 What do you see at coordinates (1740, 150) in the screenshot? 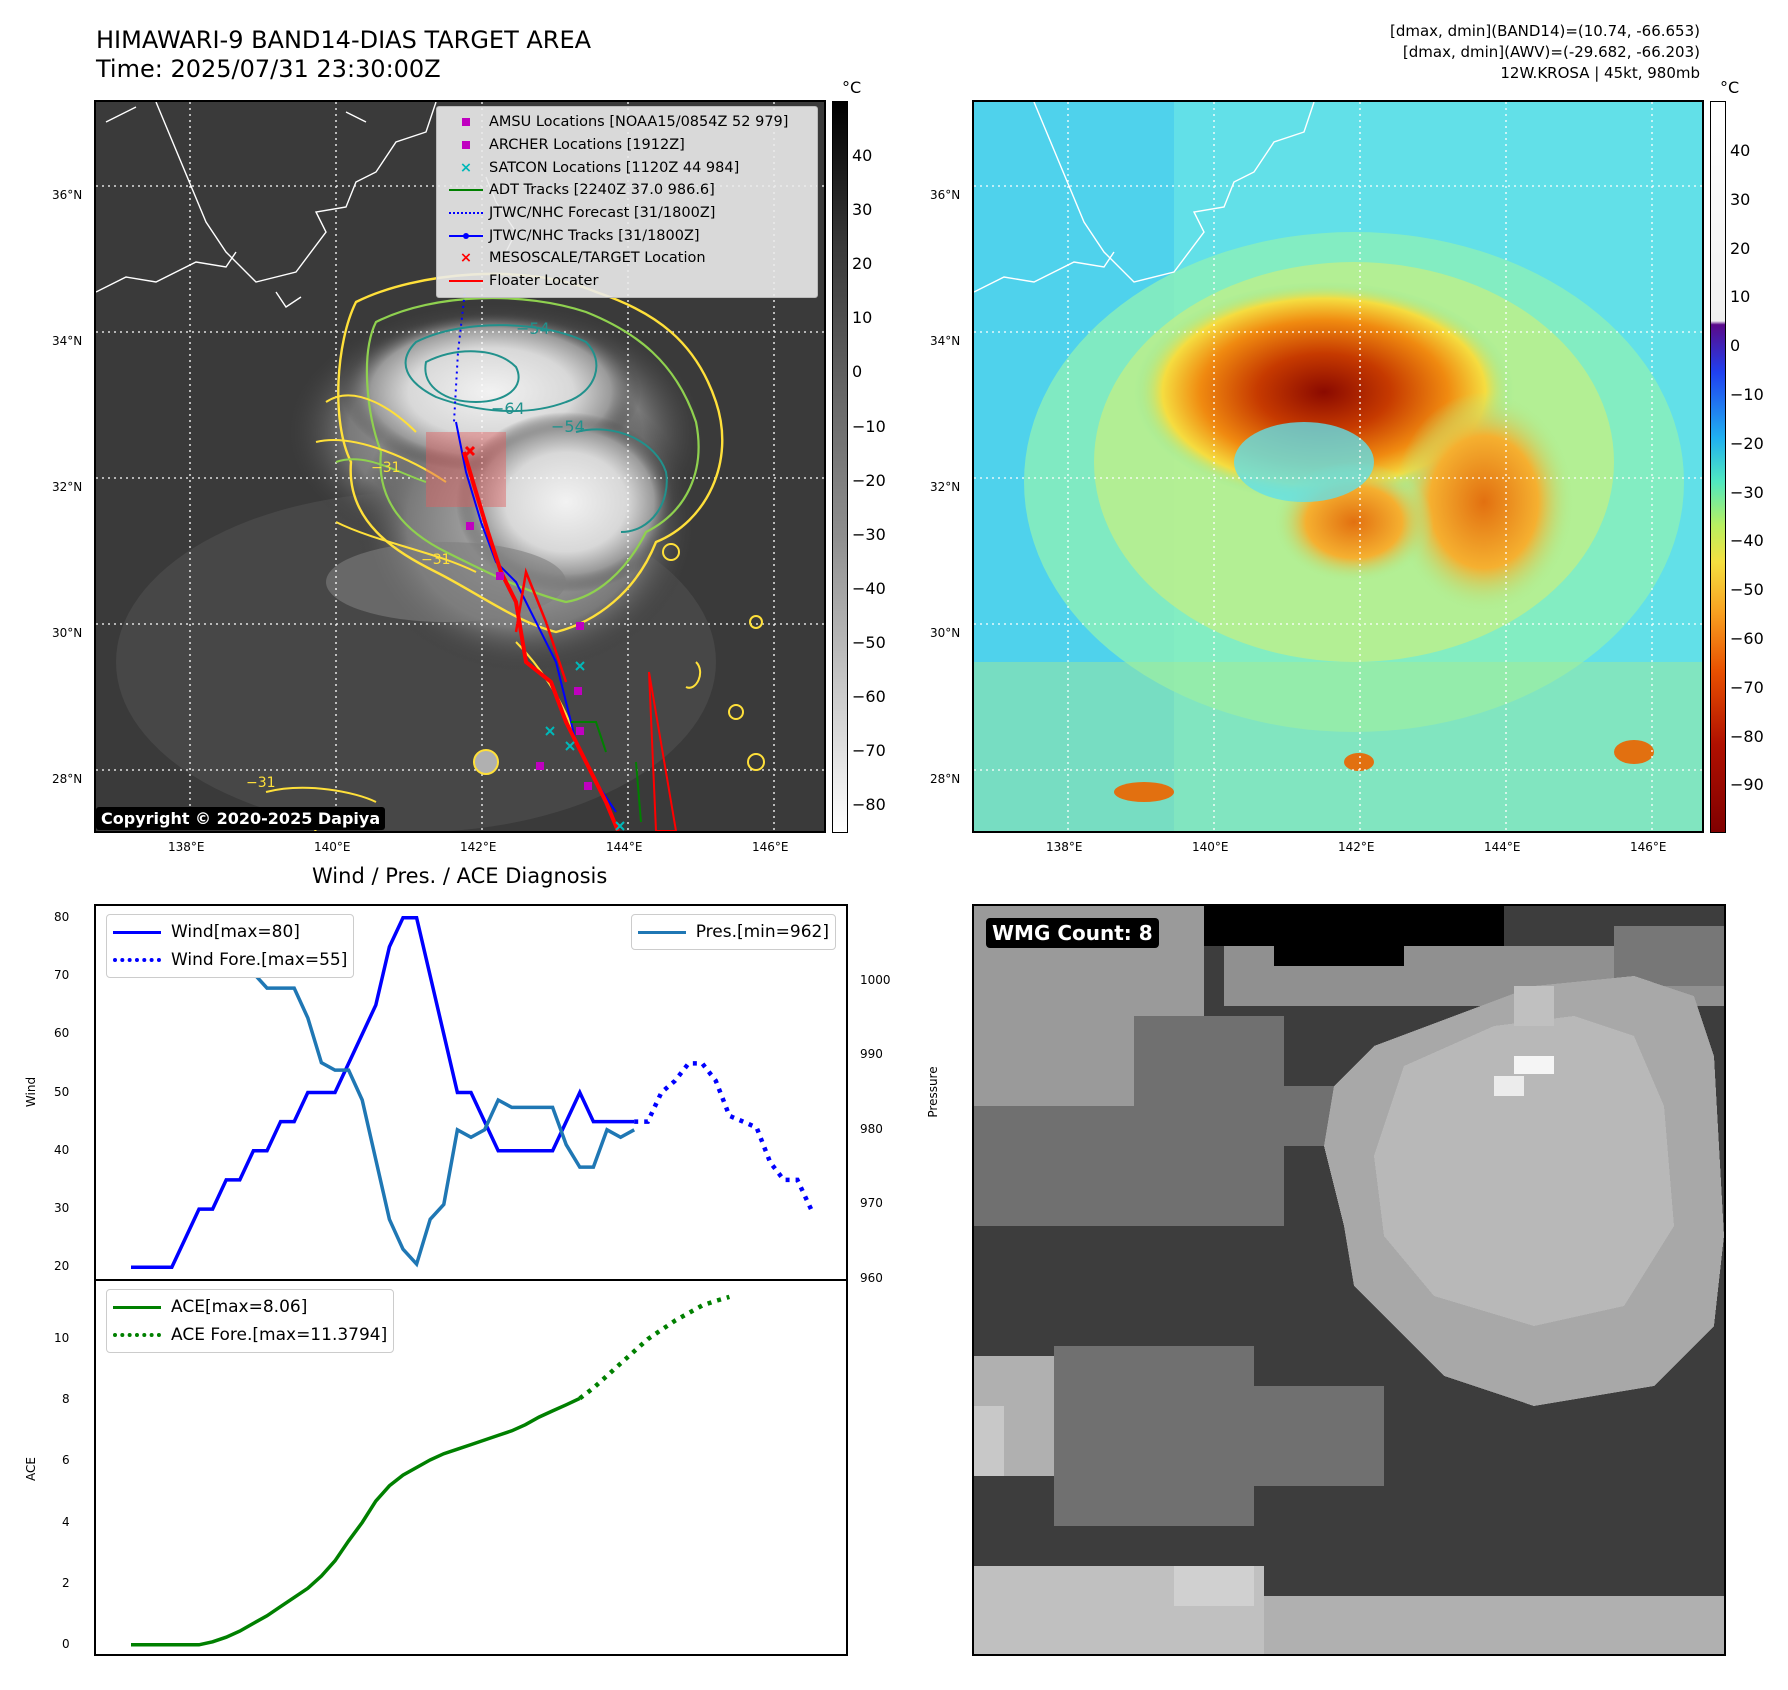
I see `colorbar-tick: 40` at bounding box center [1740, 150].